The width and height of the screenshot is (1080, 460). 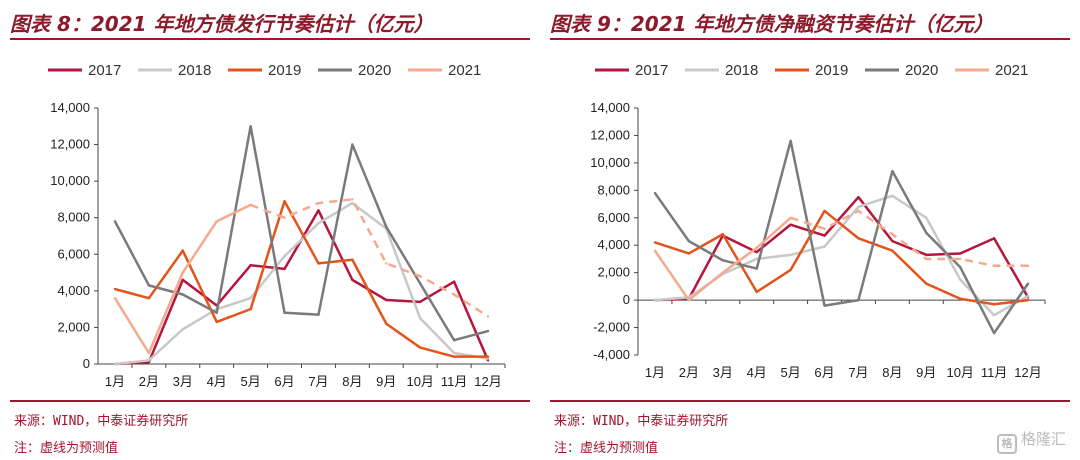 I want to click on series-2020, so click(x=841, y=237).